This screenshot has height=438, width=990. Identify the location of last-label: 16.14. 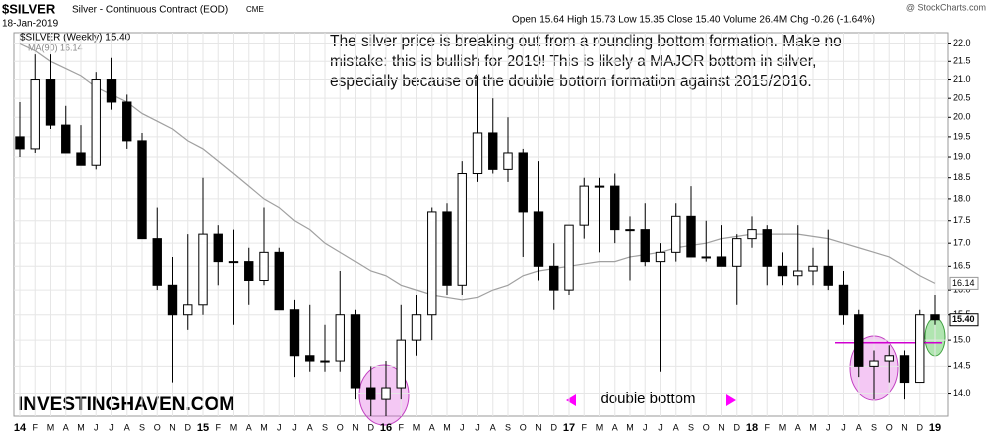
(963, 283).